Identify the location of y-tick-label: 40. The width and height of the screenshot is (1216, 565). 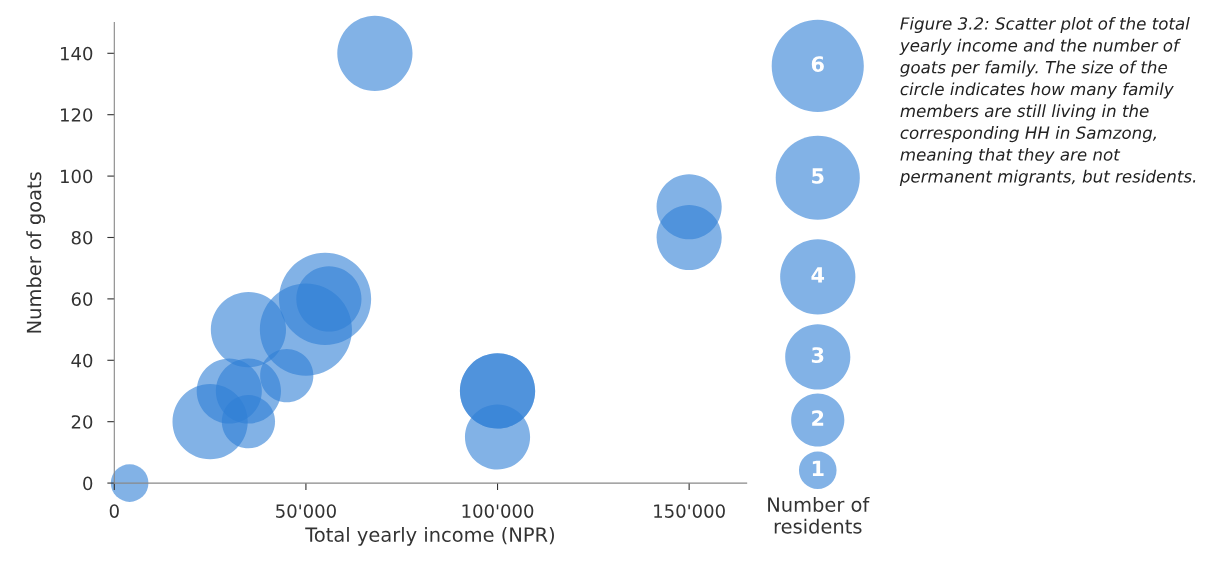
(82, 360).